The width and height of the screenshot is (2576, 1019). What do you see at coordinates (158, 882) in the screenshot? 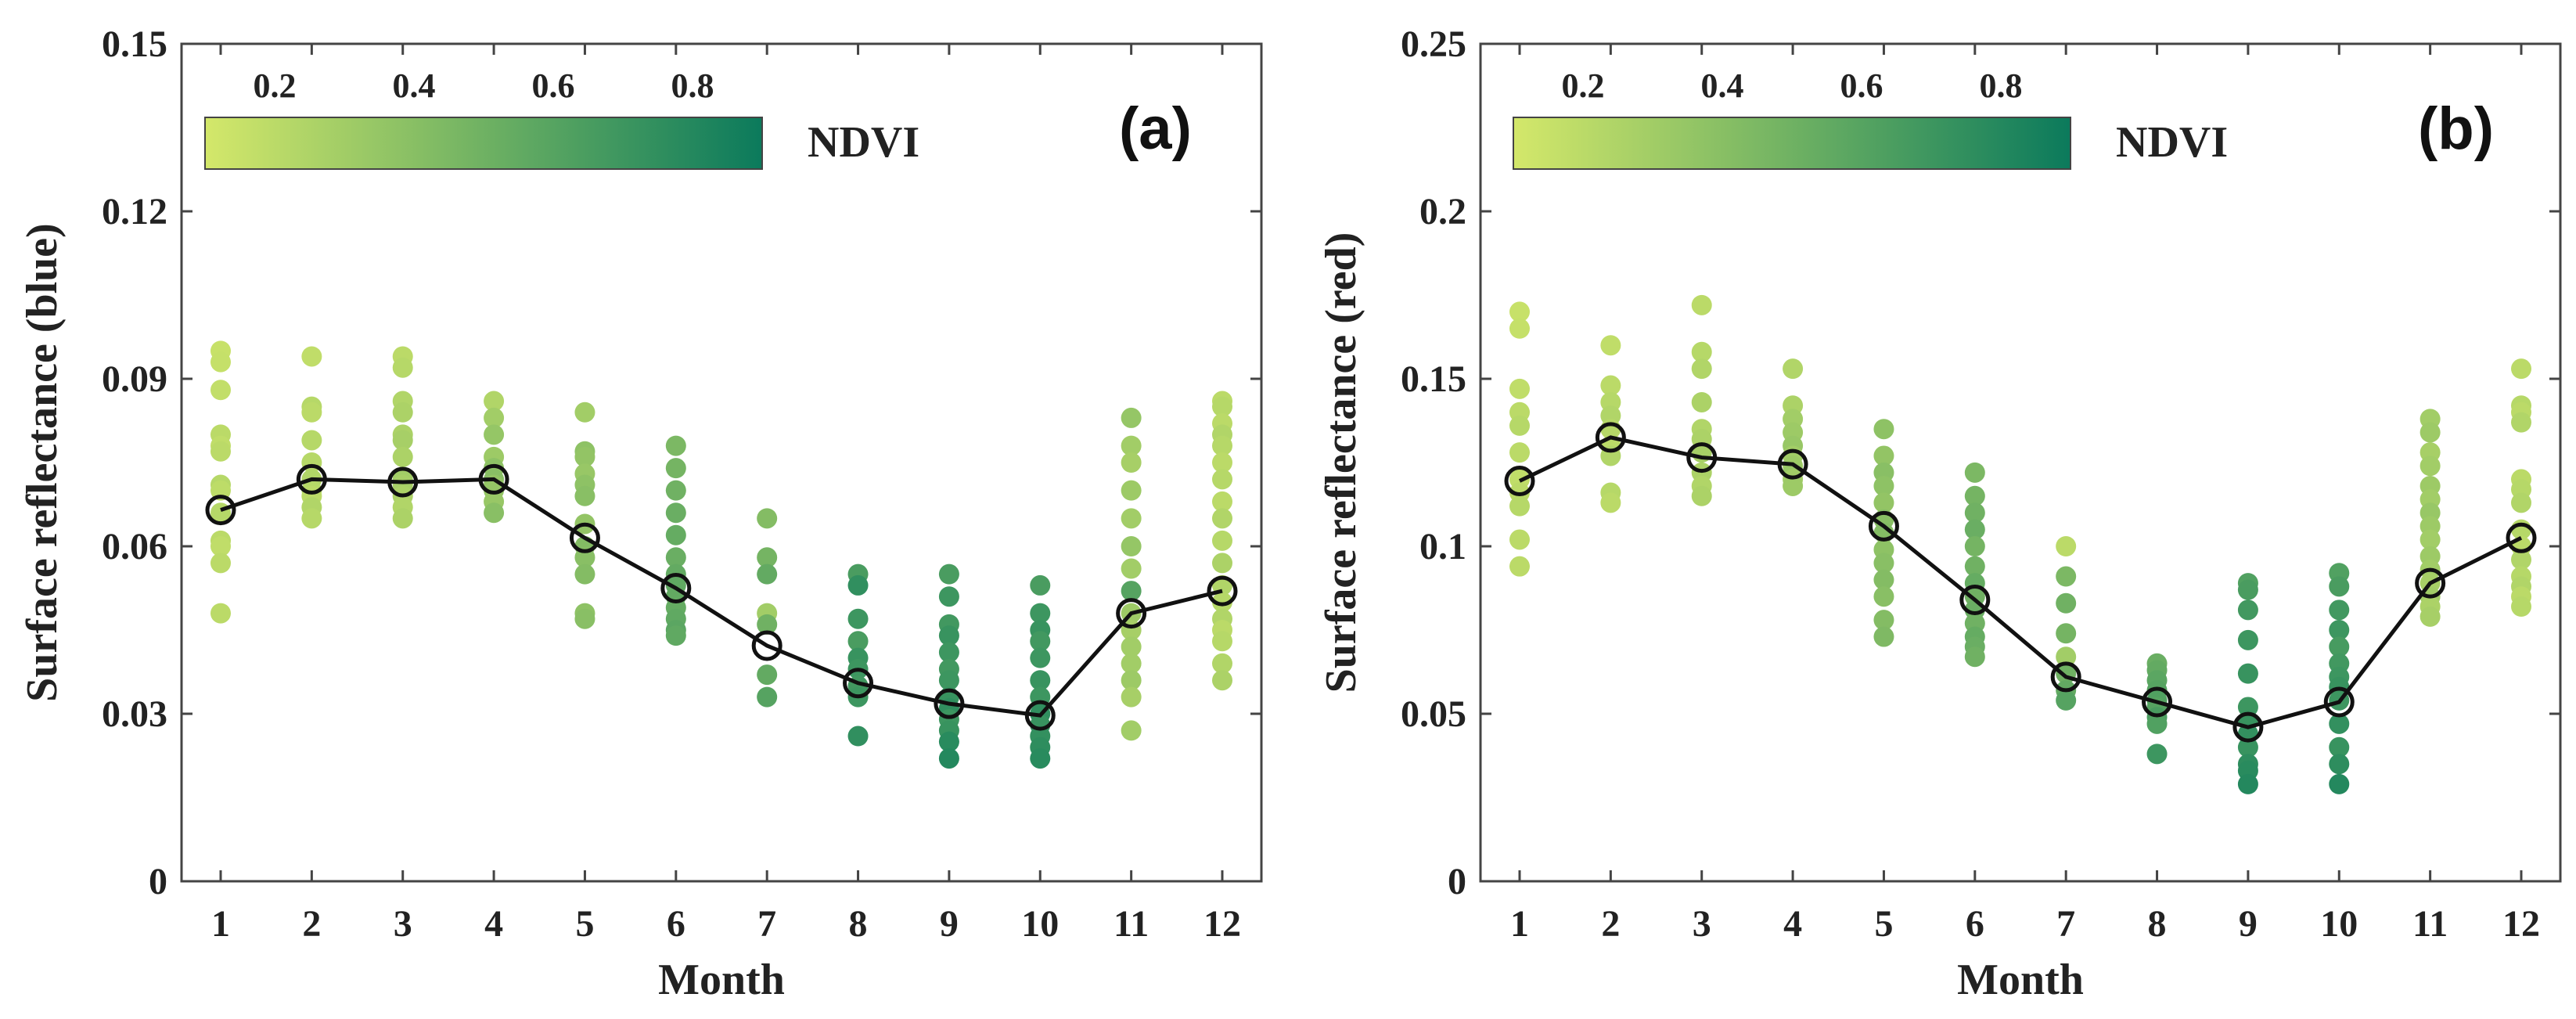
I see `y-tick-label: 0` at bounding box center [158, 882].